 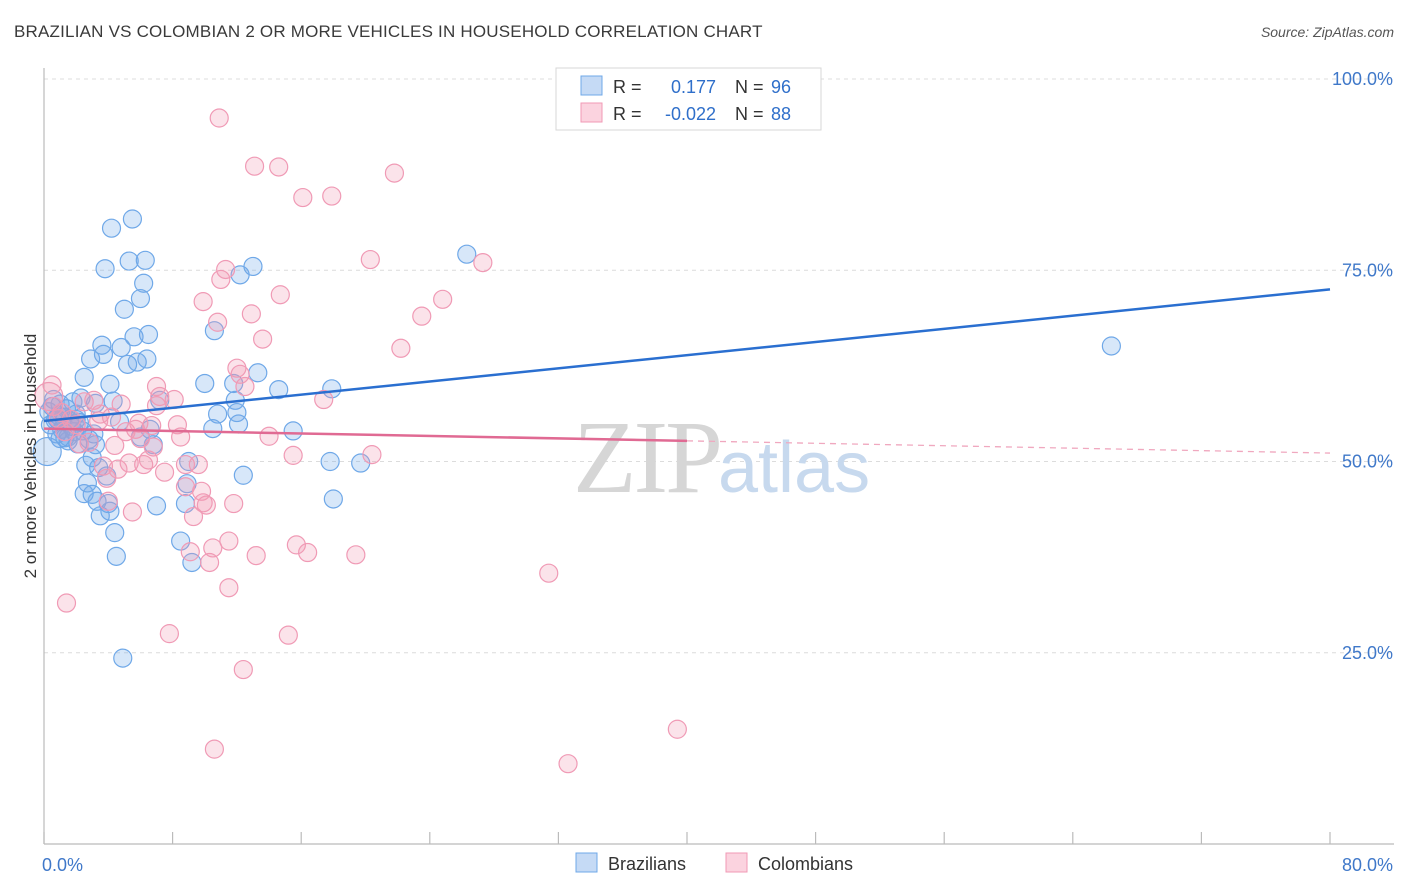 I want to click on bottom-legend-swatch-colombians, so click(x=736, y=862).